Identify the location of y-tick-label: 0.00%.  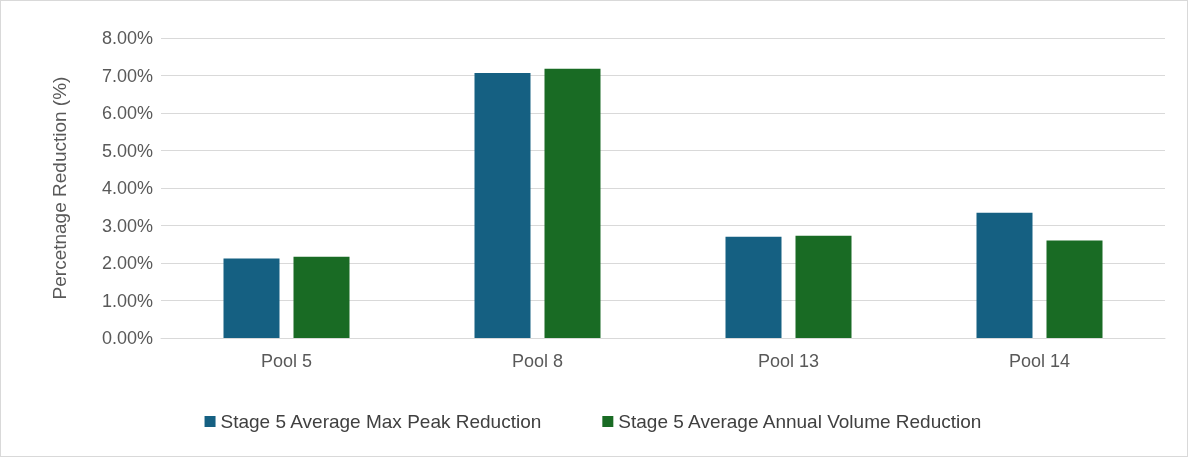
(127, 338).